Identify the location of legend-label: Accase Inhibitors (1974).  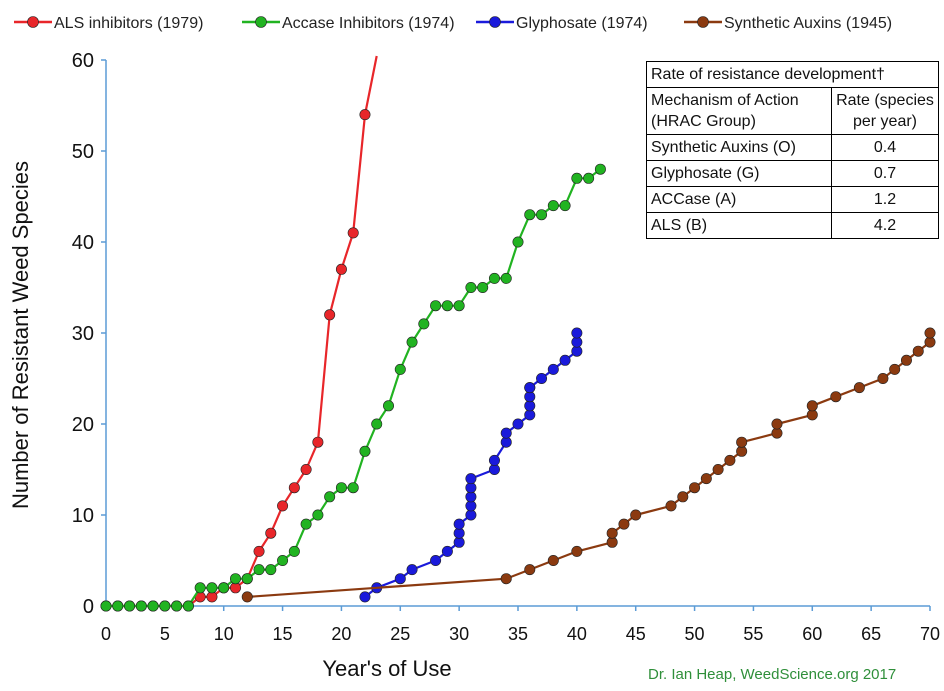
(368, 23).